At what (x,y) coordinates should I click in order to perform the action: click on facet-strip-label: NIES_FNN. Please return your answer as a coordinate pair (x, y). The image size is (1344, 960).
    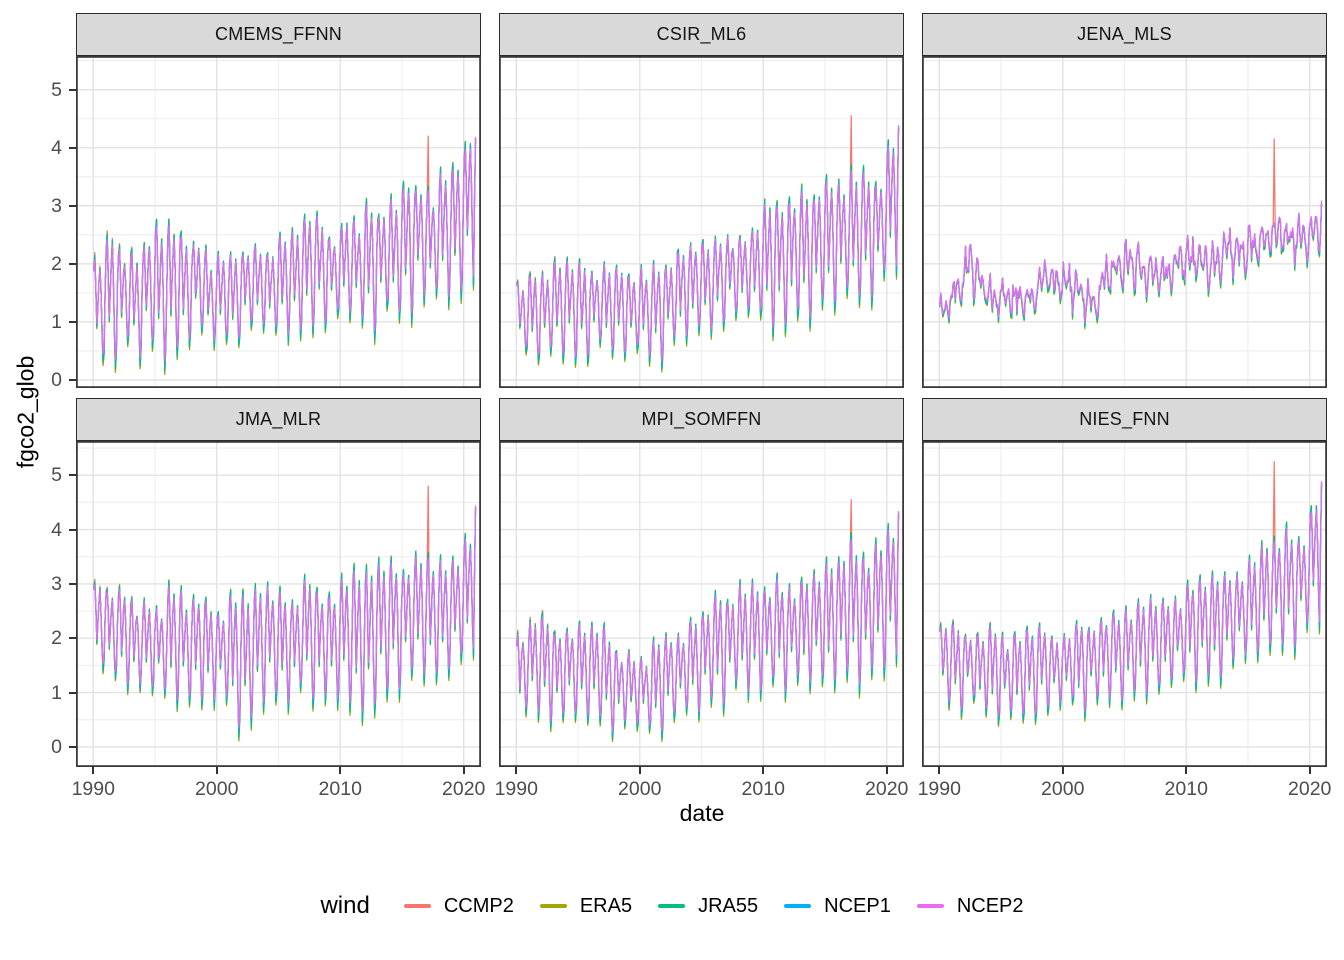
    Looking at the image, I should click on (1124, 419).